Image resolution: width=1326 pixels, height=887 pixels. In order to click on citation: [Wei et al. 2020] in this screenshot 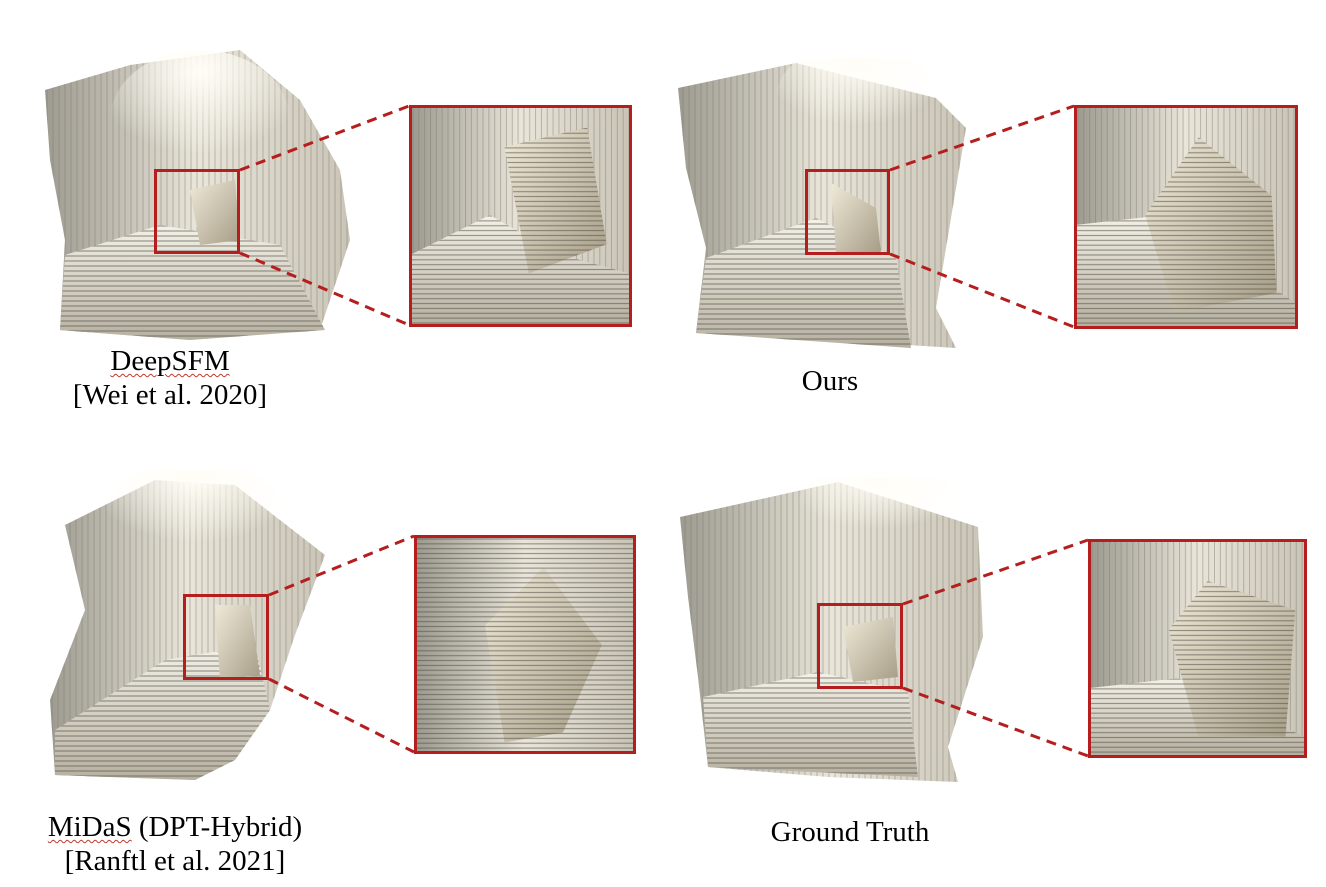, I will do `click(170, 395)`.